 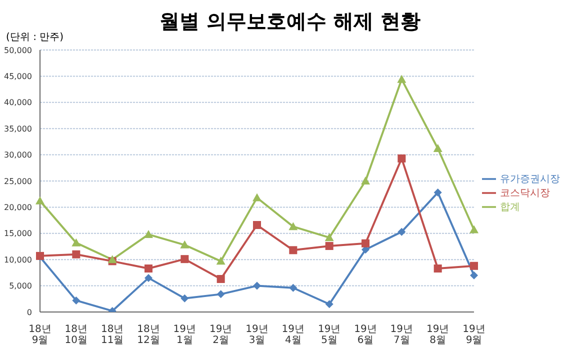 What do you see at coordinates (18, 181) in the screenshot?
I see `y-tick-label: 25,000` at bounding box center [18, 181].